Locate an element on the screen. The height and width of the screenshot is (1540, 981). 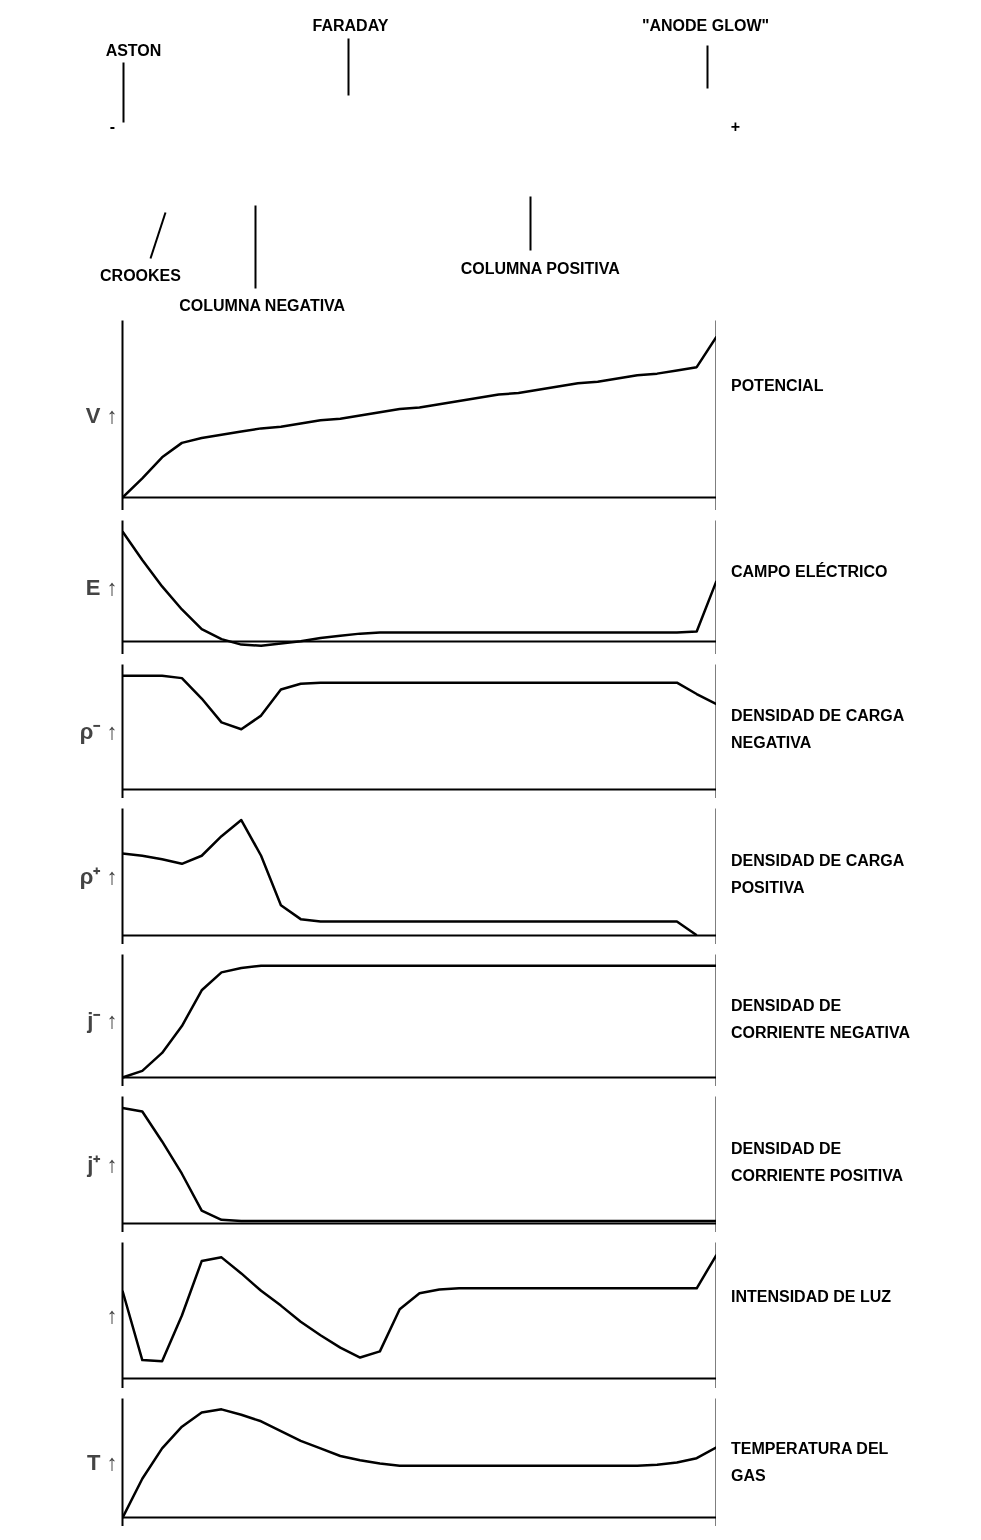
text: POTENCIAL is located at coordinates (777, 386).